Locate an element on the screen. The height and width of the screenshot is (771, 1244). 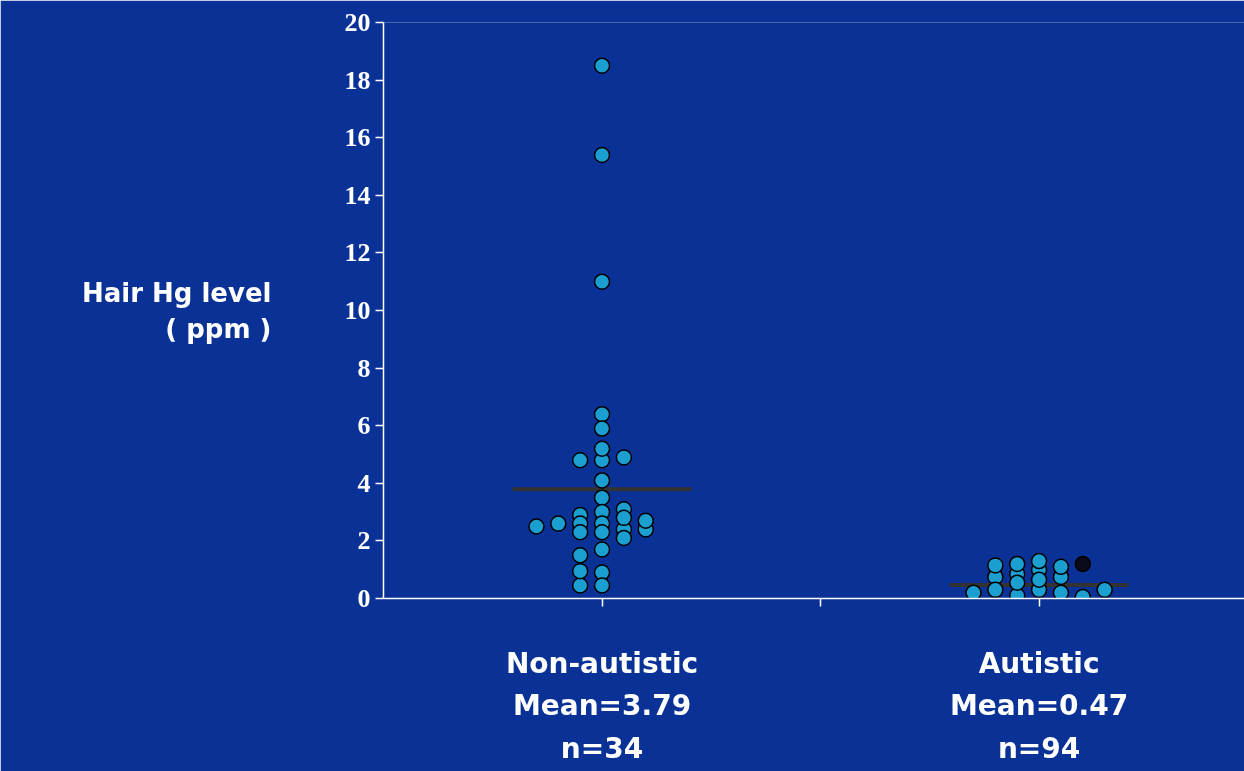
x-tick-label: Non-autistic Mean=3.79 n=34 is located at coordinates (602, 706).